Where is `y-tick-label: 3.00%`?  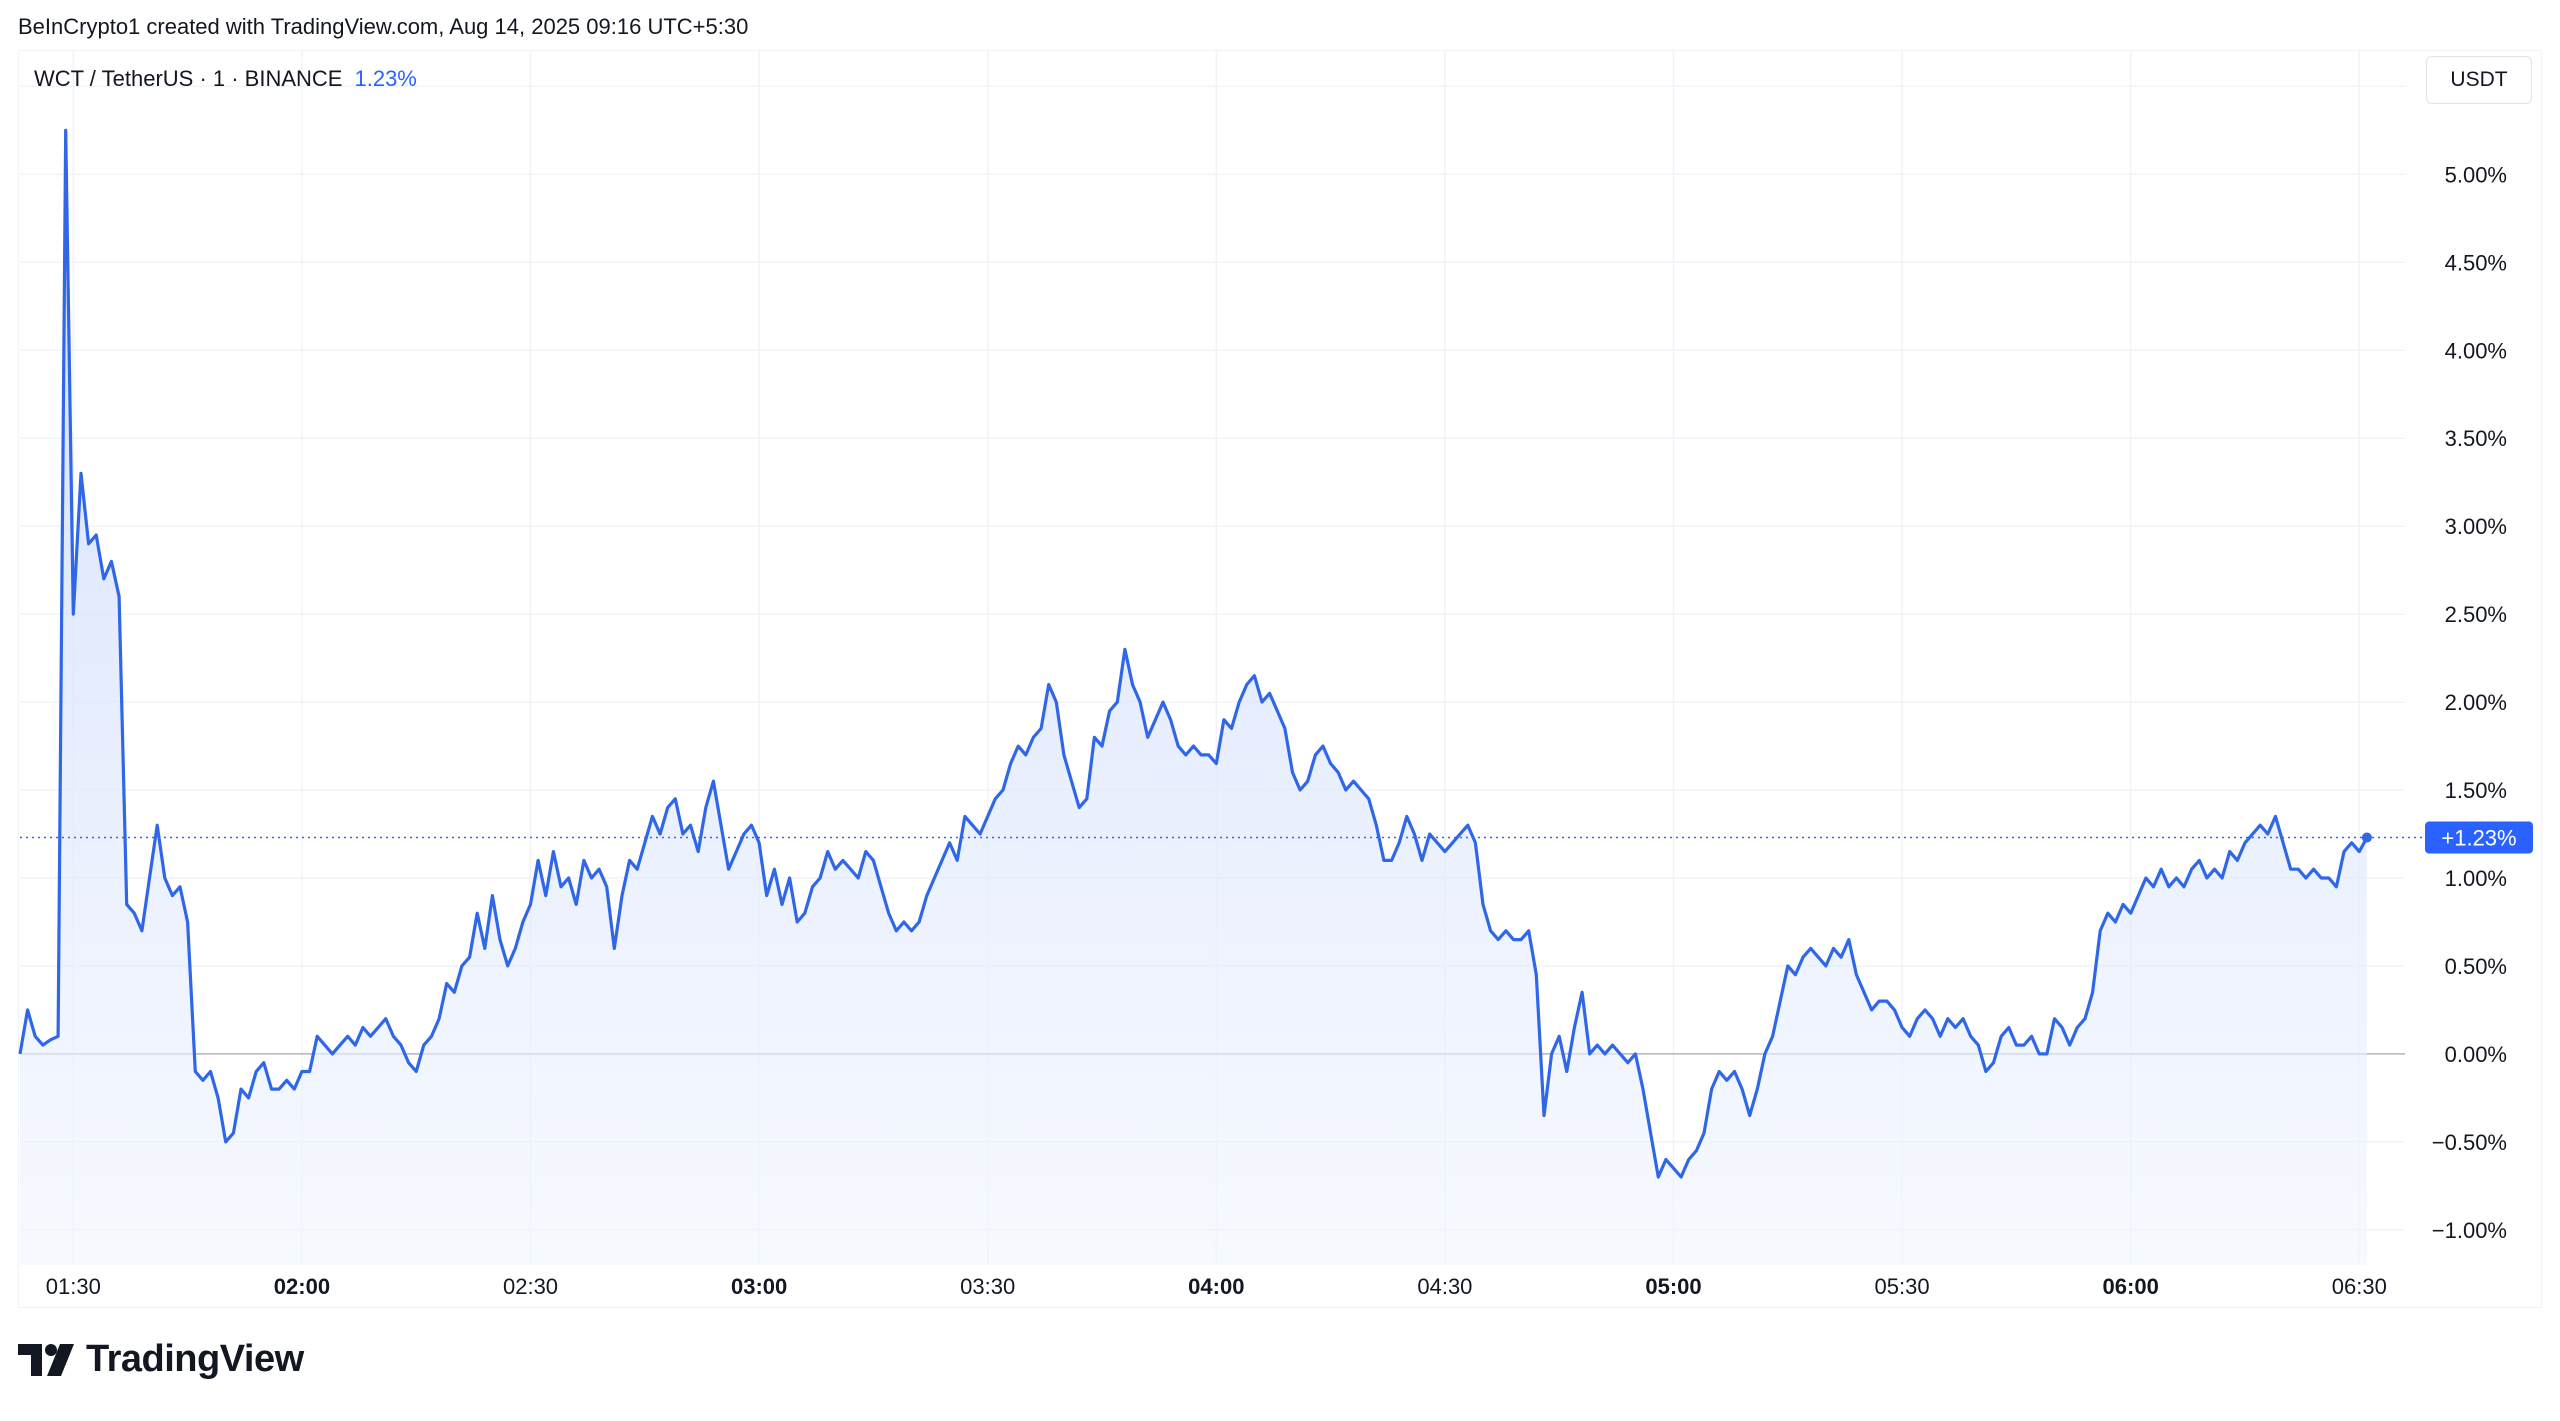
y-tick-label: 3.00% is located at coordinates (2476, 526).